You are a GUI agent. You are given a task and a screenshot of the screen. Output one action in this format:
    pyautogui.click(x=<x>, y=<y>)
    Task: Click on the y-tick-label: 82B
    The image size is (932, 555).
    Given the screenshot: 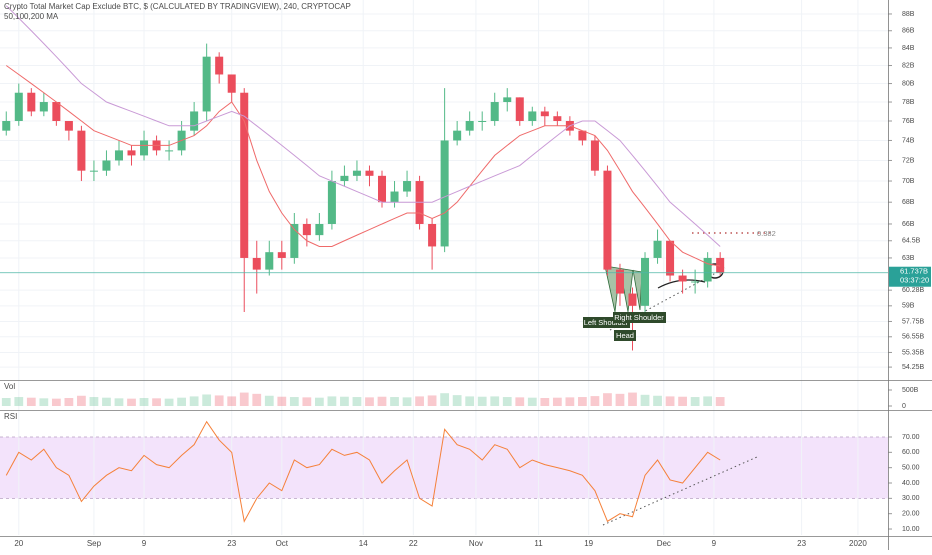 What is the action you would take?
    pyautogui.click(x=908, y=65)
    